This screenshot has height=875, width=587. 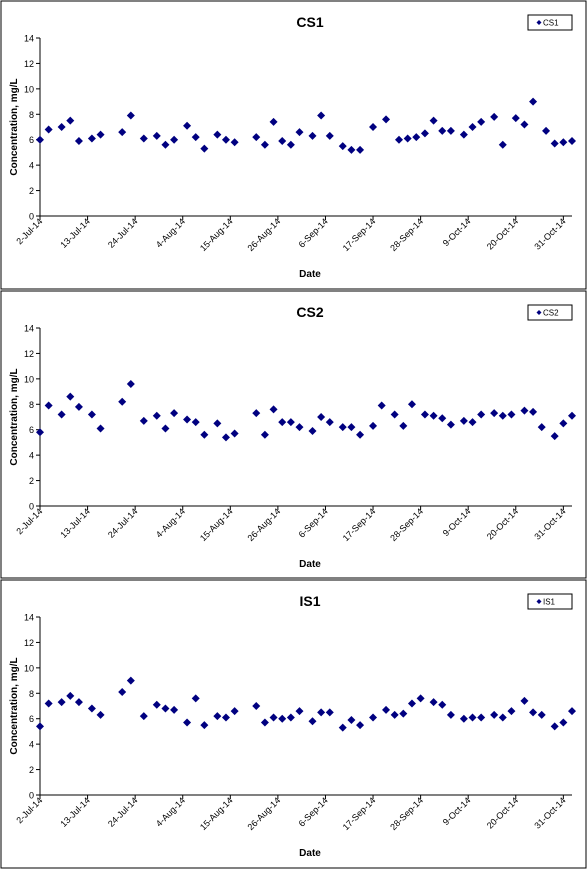 What do you see at coordinates (310, 274) in the screenshot?
I see `x-axis-label: Date` at bounding box center [310, 274].